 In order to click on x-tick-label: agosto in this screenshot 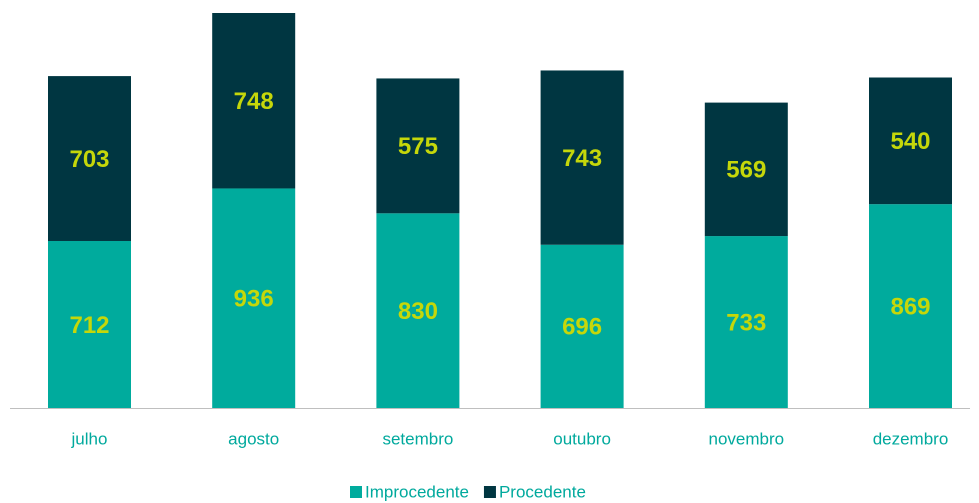, I will do `click(253, 438)`.